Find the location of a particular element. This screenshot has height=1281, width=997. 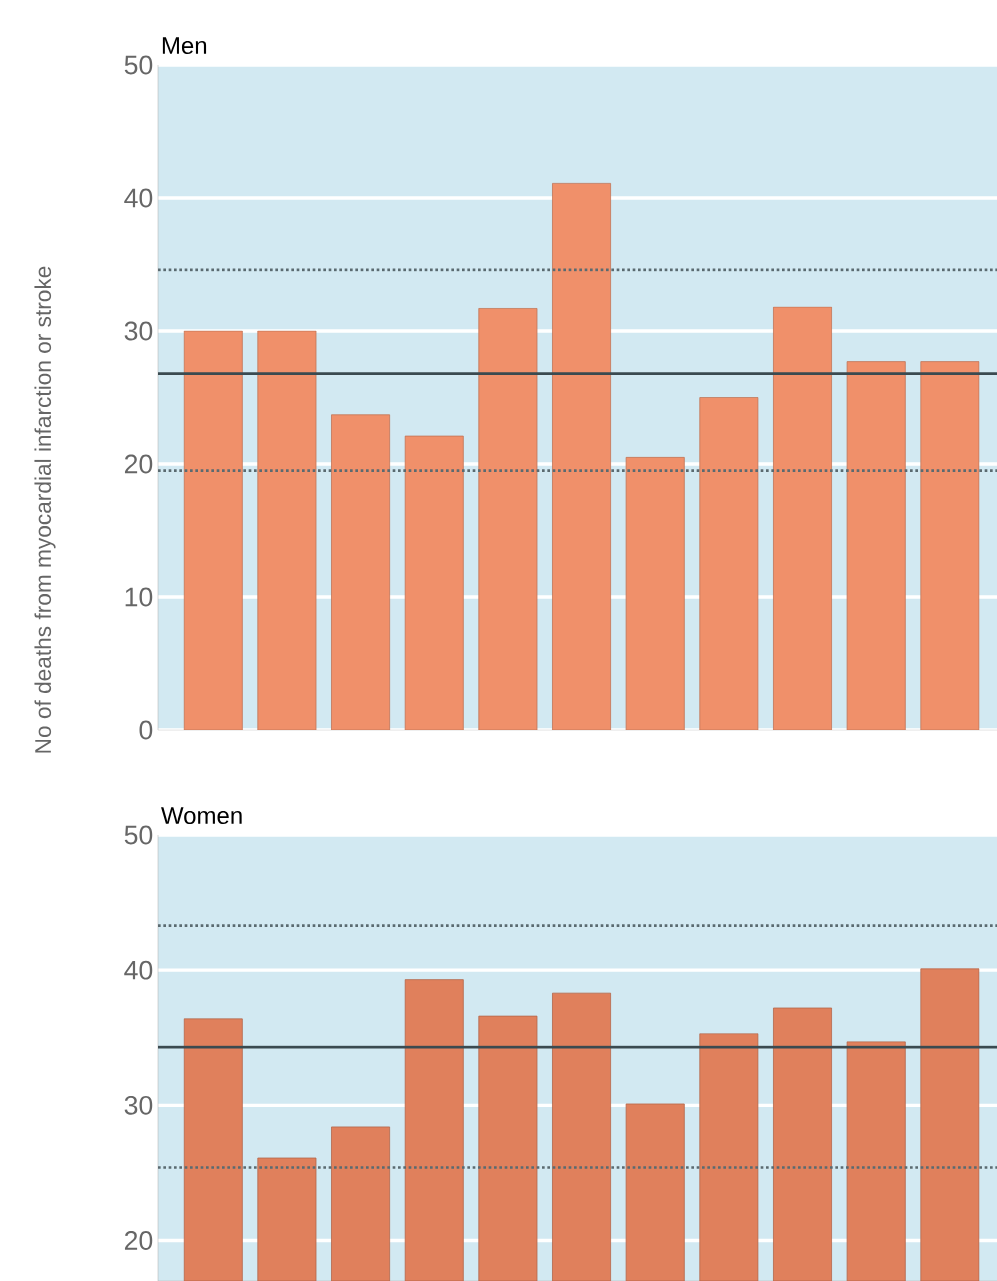

y-tick-label: 0 is located at coordinates (146, 730).